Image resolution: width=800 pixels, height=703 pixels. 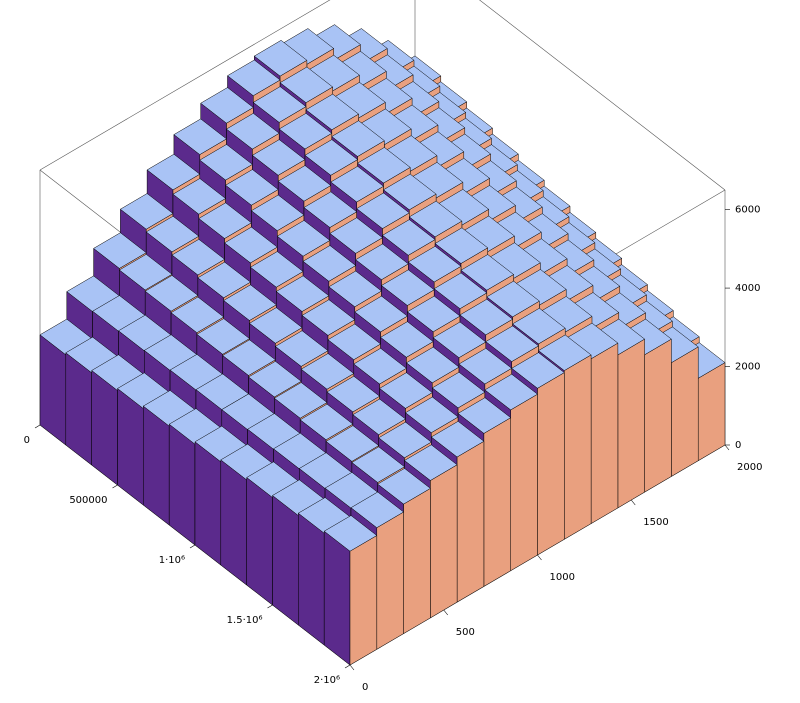 I want to click on x-tick-label: 500, so click(x=465, y=632).